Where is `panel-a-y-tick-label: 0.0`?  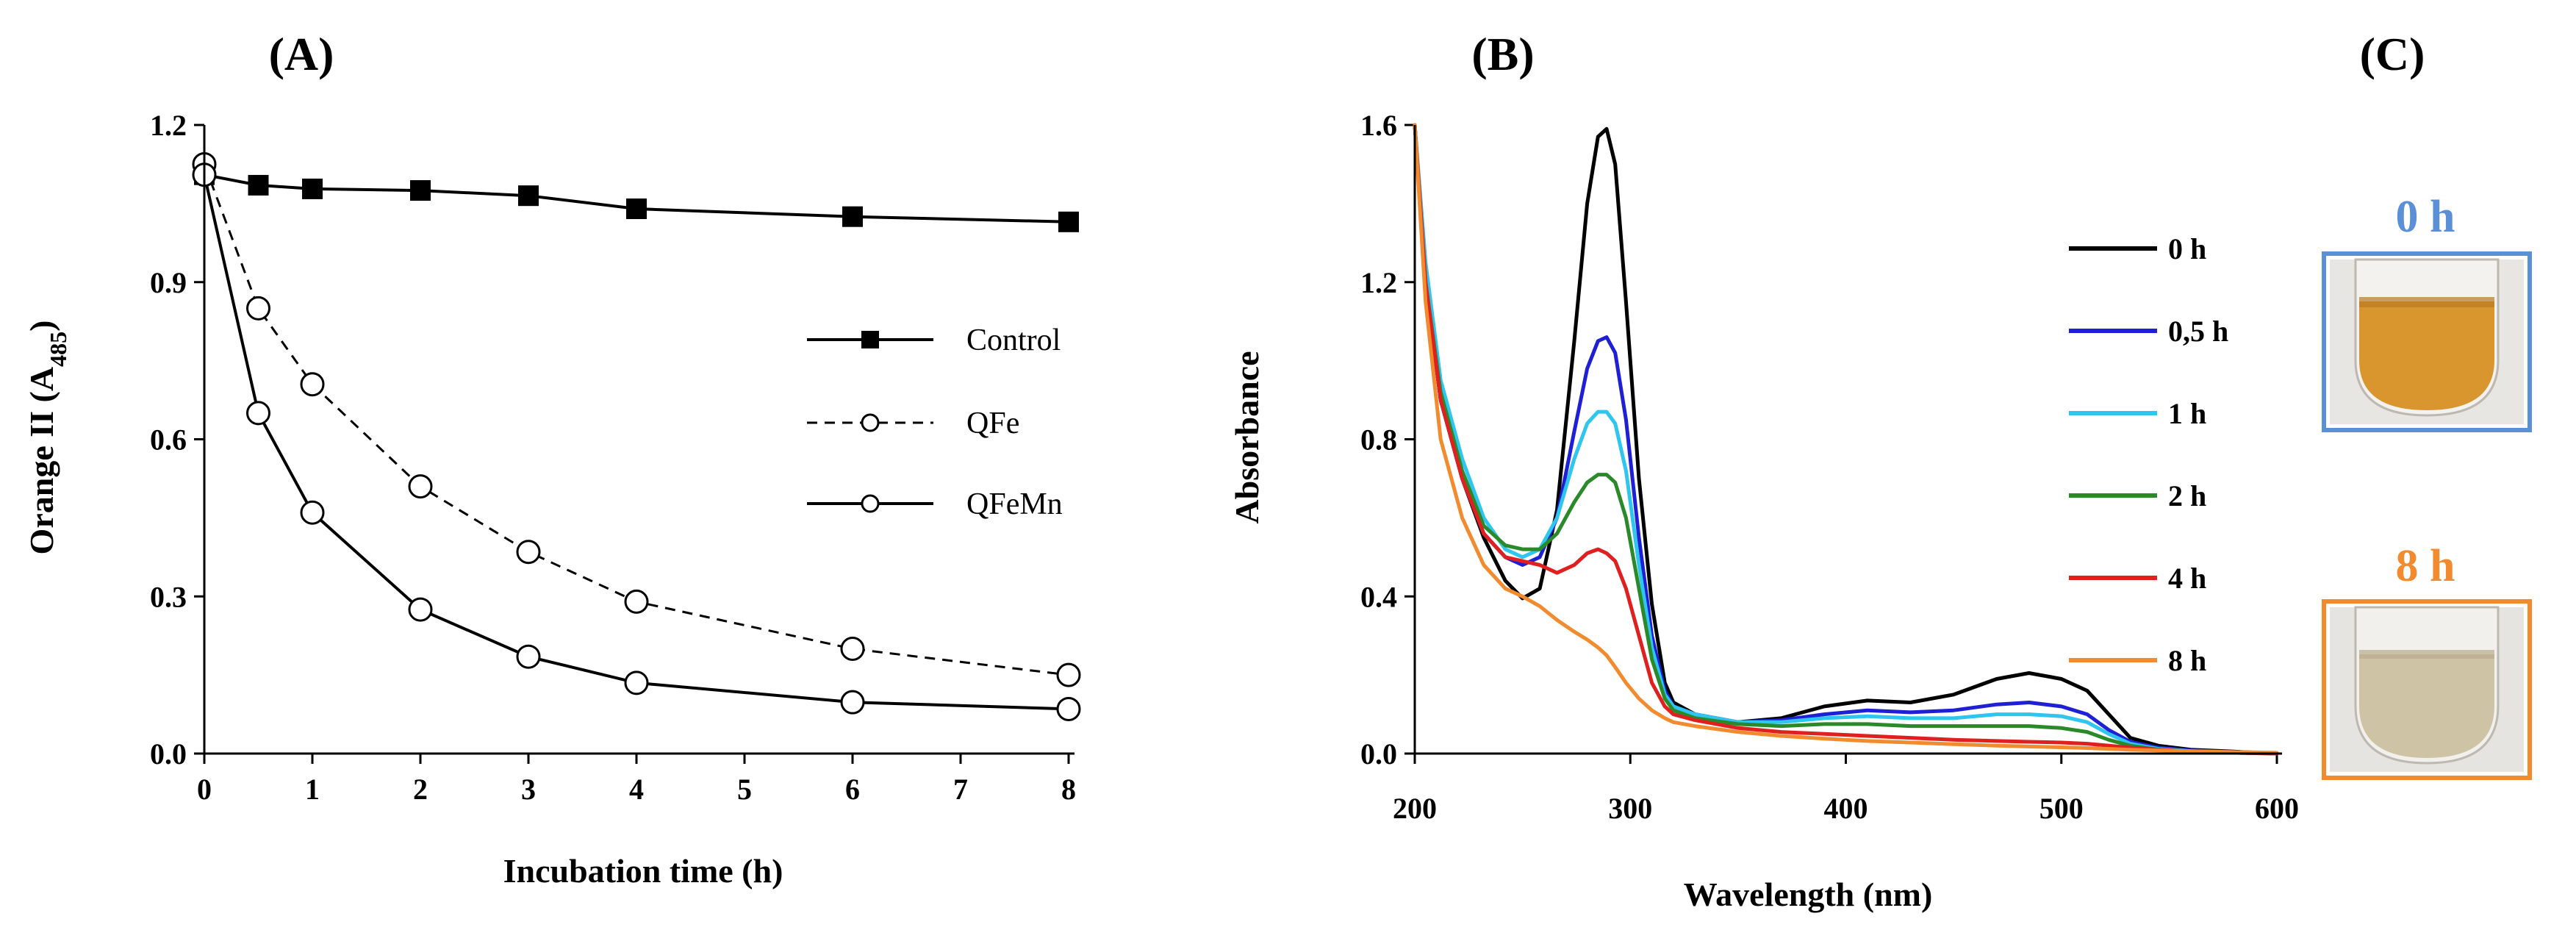 panel-a-y-tick-label: 0.0 is located at coordinates (168, 753).